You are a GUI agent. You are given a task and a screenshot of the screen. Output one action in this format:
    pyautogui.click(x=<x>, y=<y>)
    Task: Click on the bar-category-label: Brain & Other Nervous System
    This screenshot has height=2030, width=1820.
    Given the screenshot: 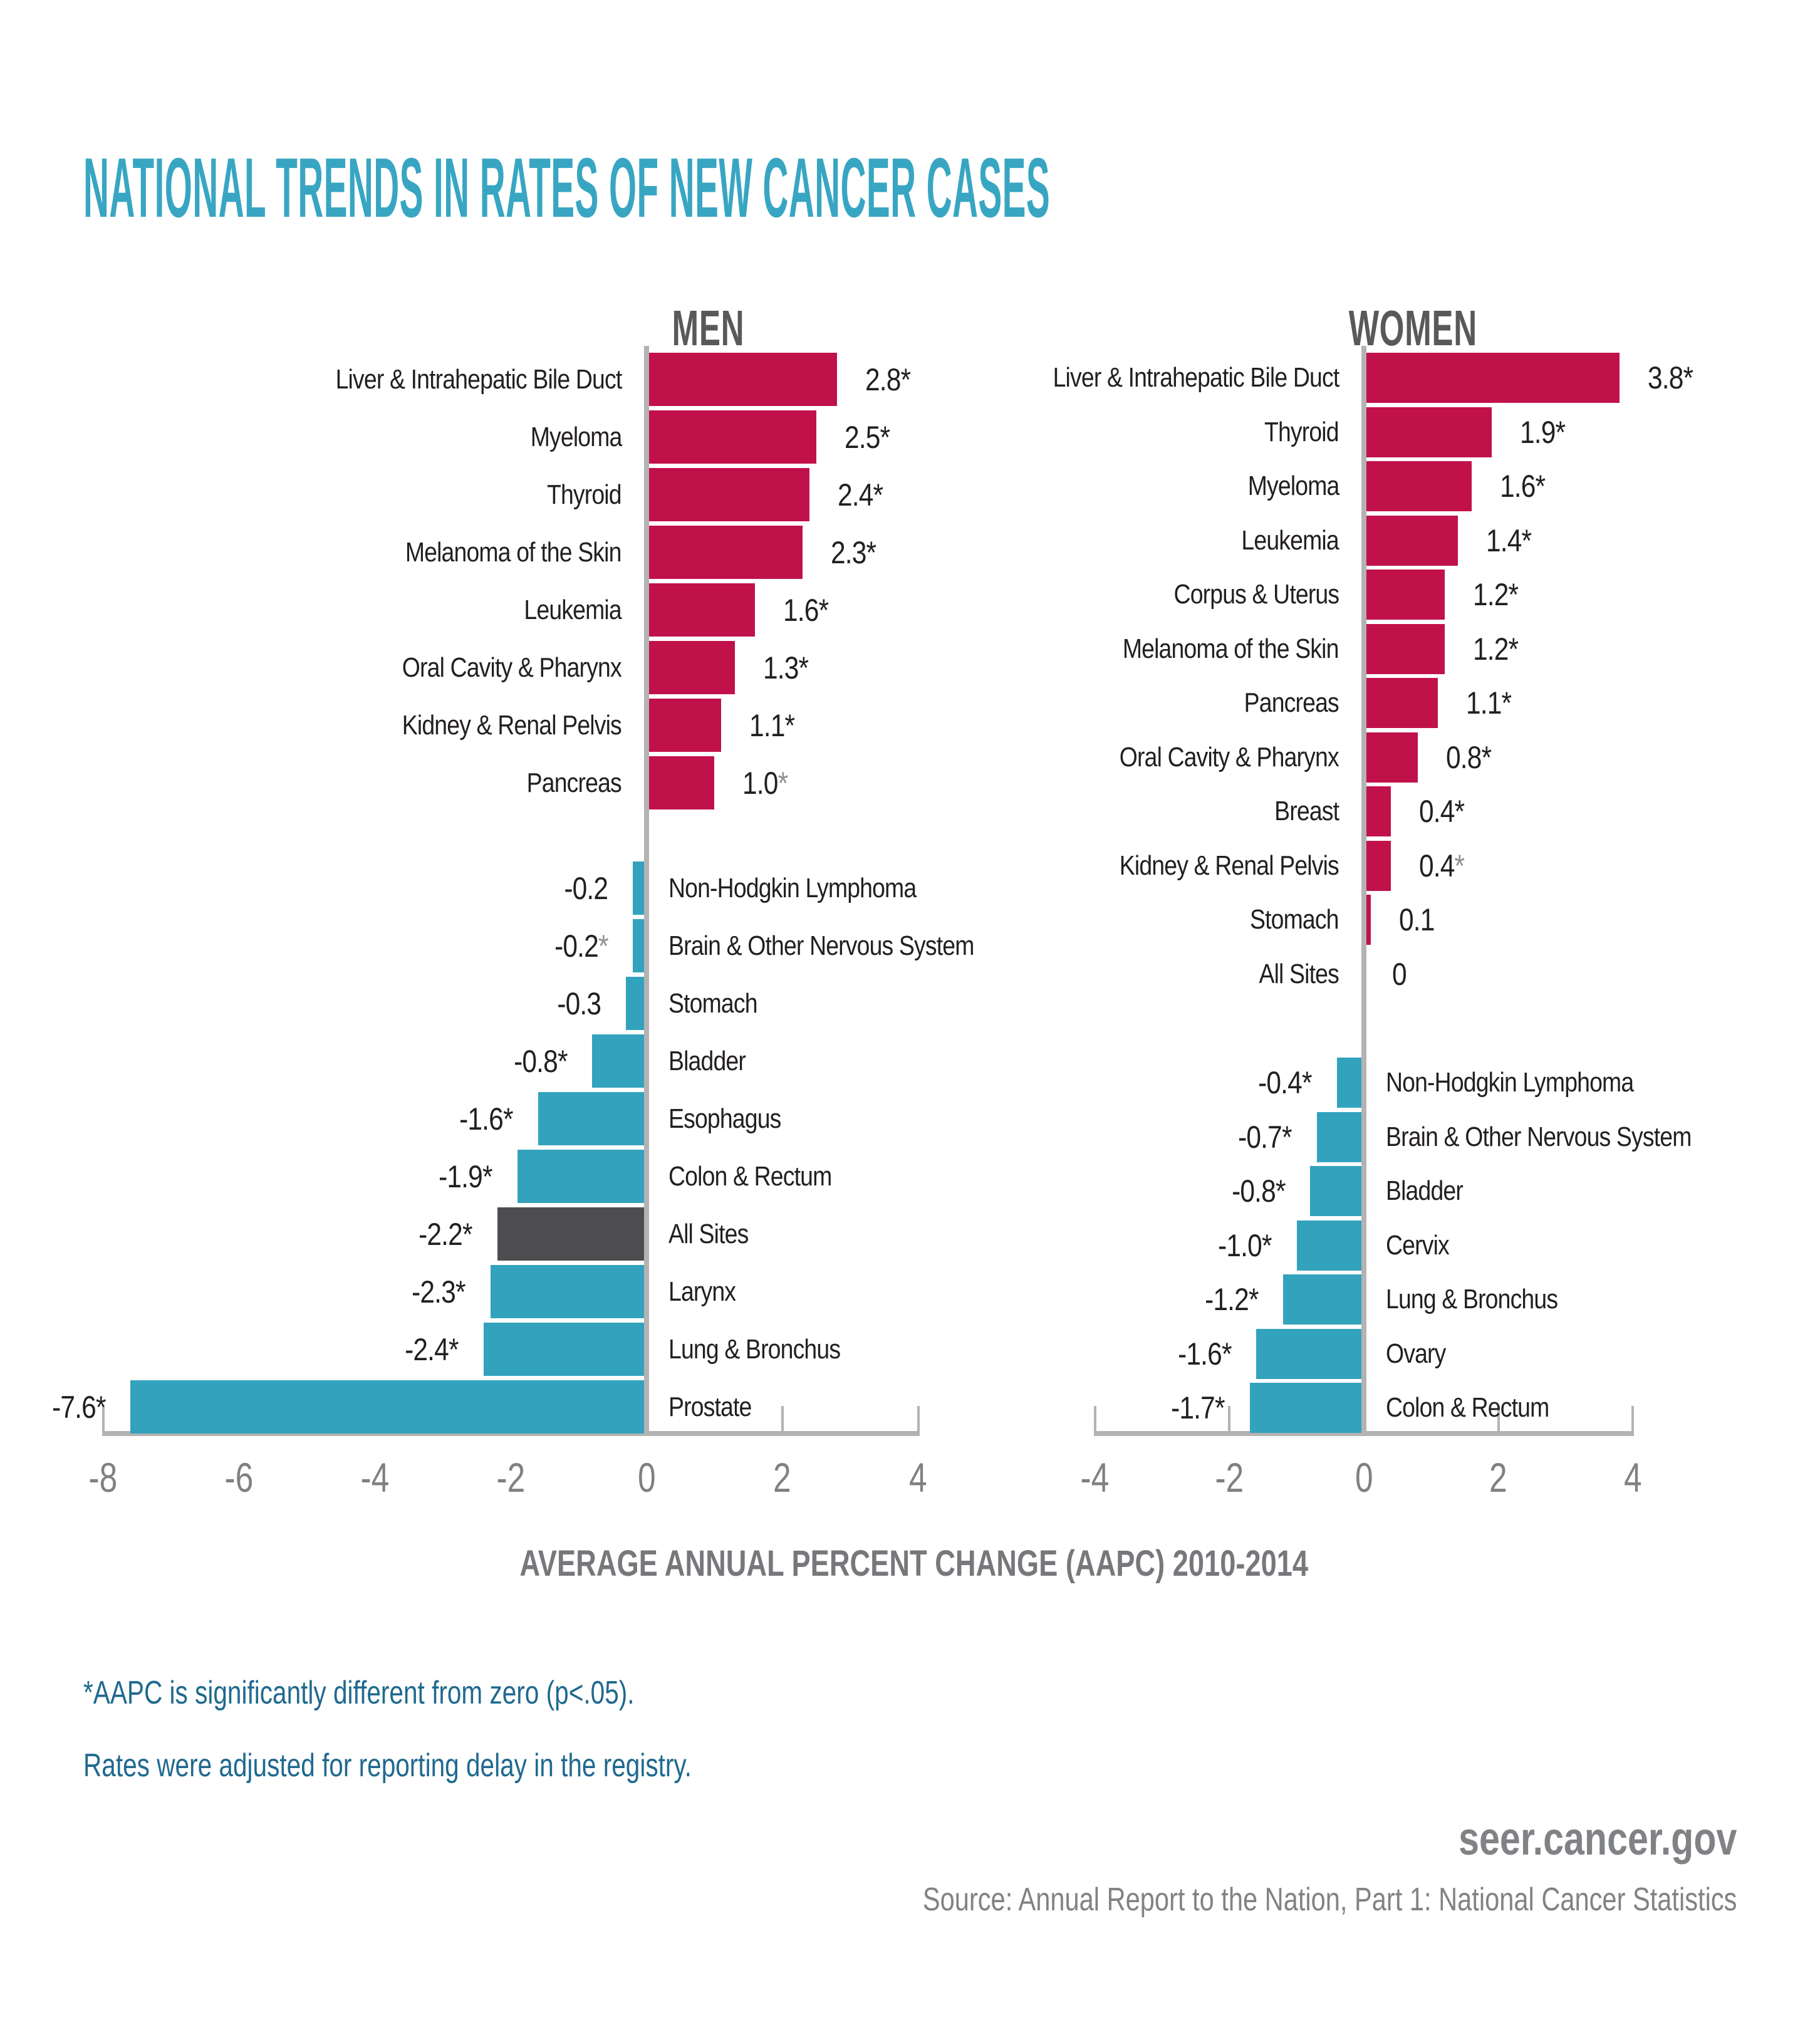 What is the action you would take?
    pyautogui.click(x=821, y=945)
    